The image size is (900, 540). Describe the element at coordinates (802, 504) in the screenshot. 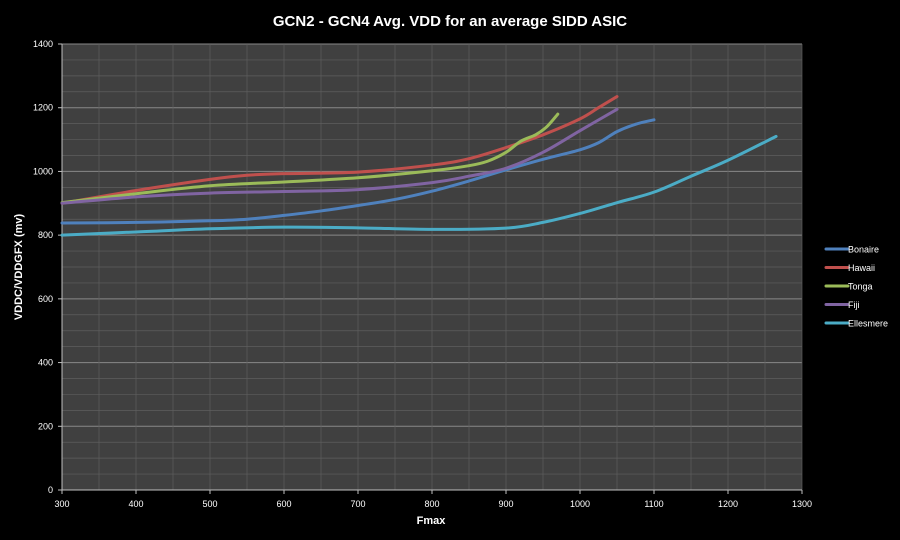

I see `x-tick-label: 1300` at that location.